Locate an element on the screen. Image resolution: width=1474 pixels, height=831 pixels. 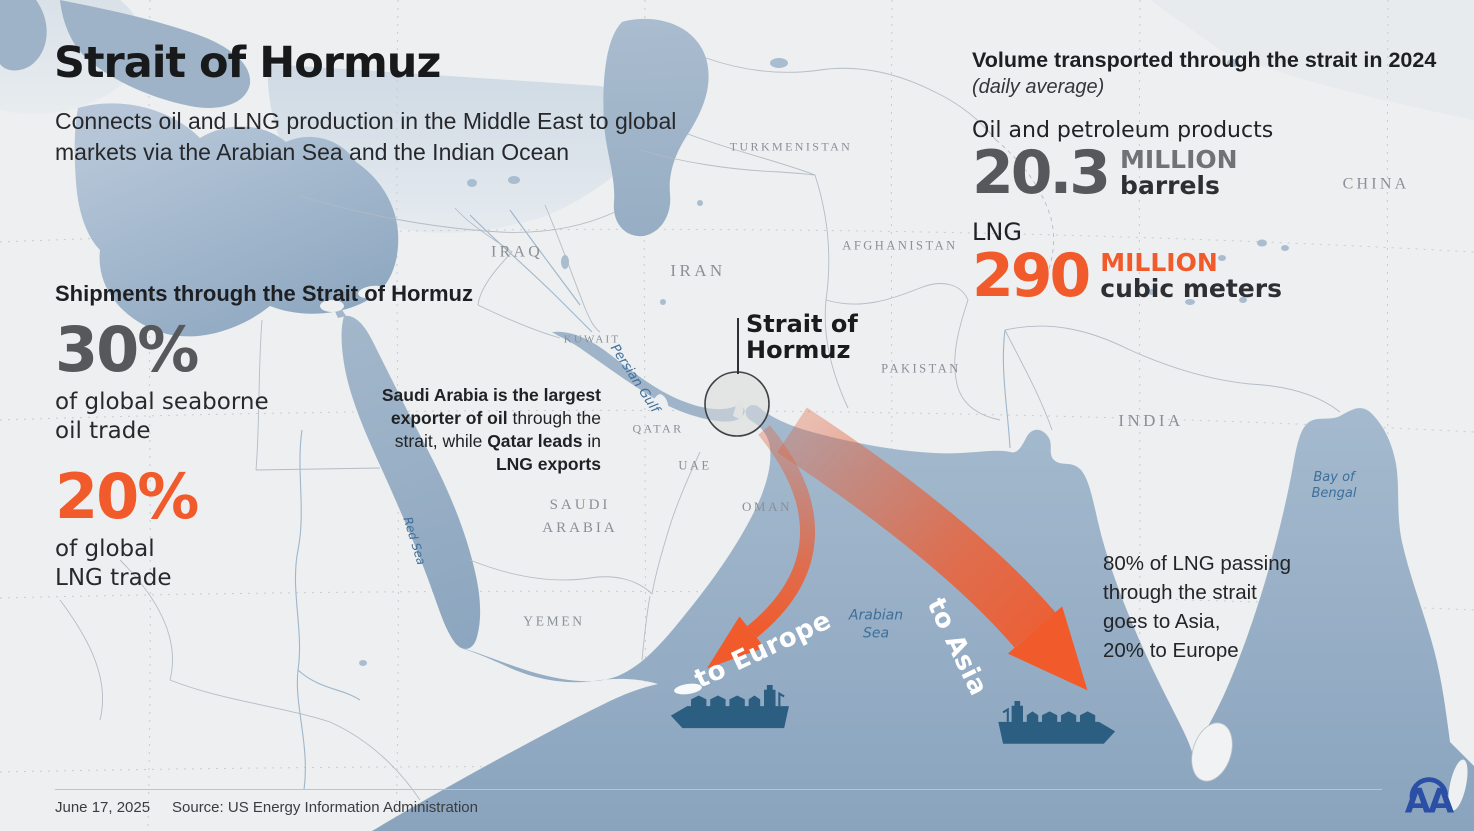
exporter-line3-pre: strait, while is located at coordinates (441, 441).